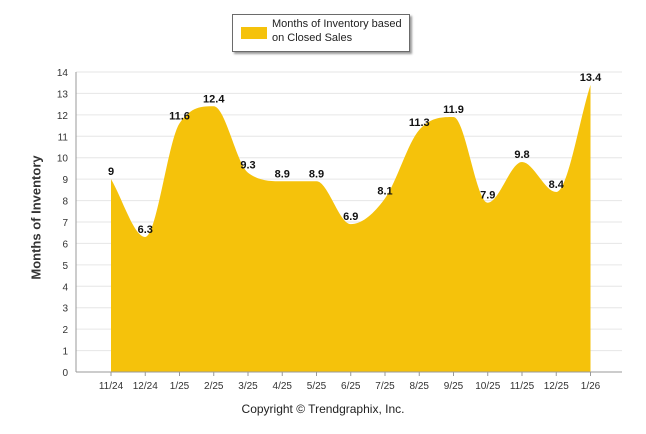 Image resolution: width=646 pixels, height=434 pixels. Describe the element at coordinates (63, 159) in the screenshot. I see `y-tick-label: 10` at that location.